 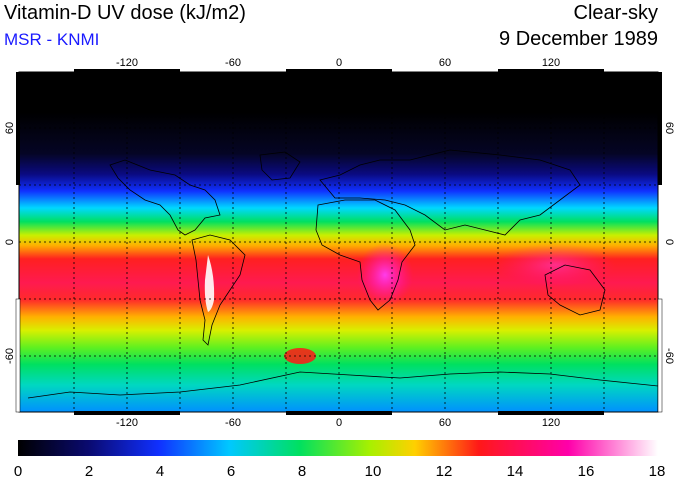 I want to click on colorbar-tick-label: 18, so click(x=657, y=471).